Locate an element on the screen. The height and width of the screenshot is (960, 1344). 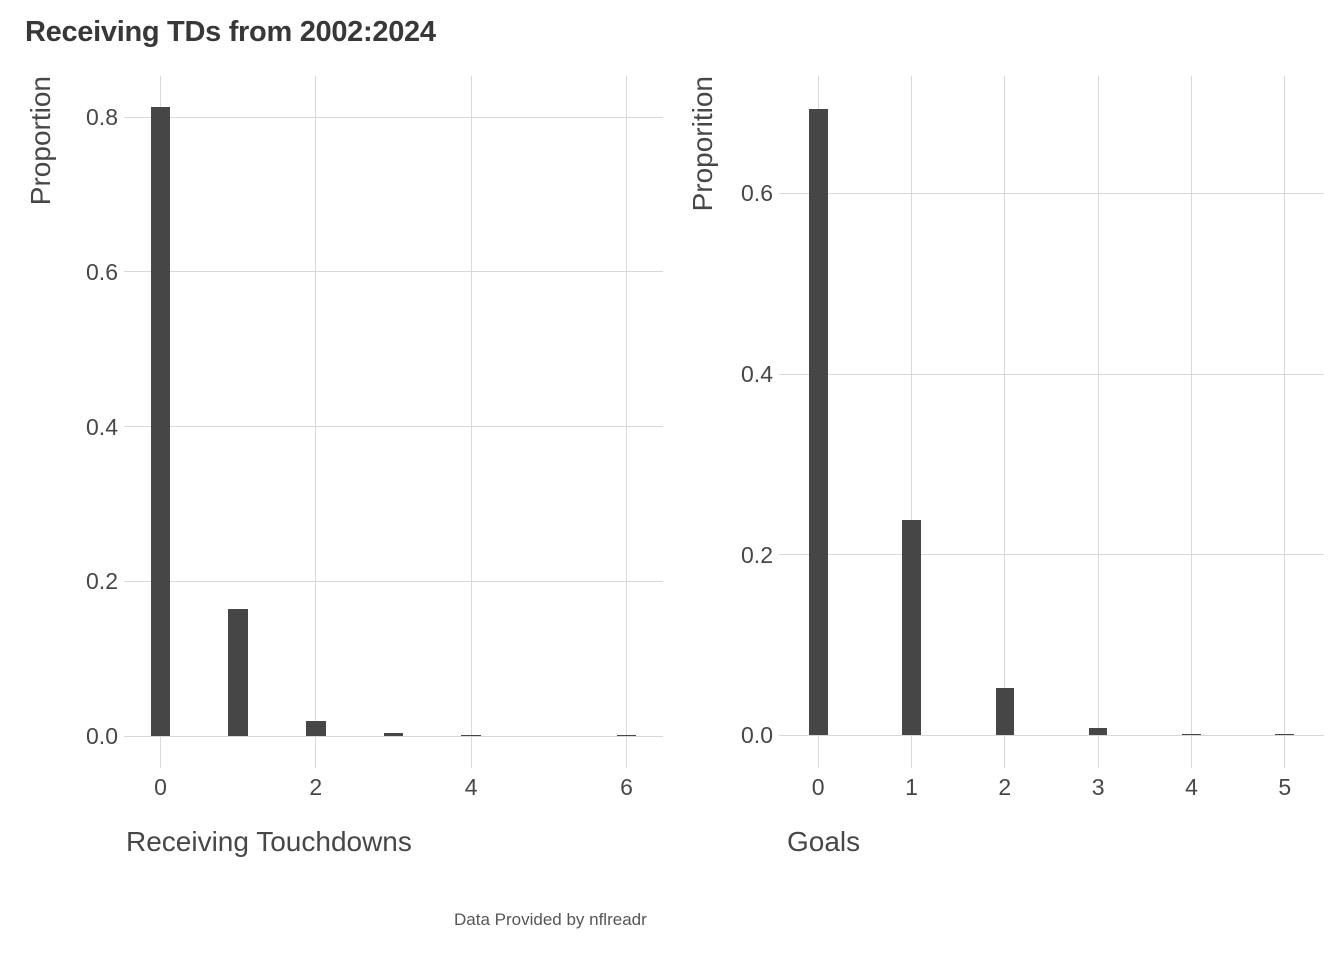
x-tick-label: 5 is located at coordinates (1285, 787).